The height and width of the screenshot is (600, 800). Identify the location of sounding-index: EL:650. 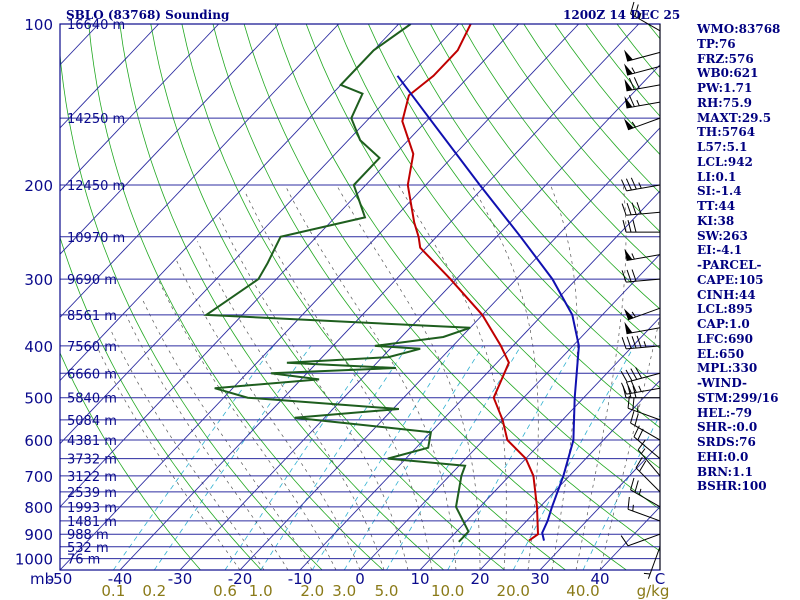
(721, 353).